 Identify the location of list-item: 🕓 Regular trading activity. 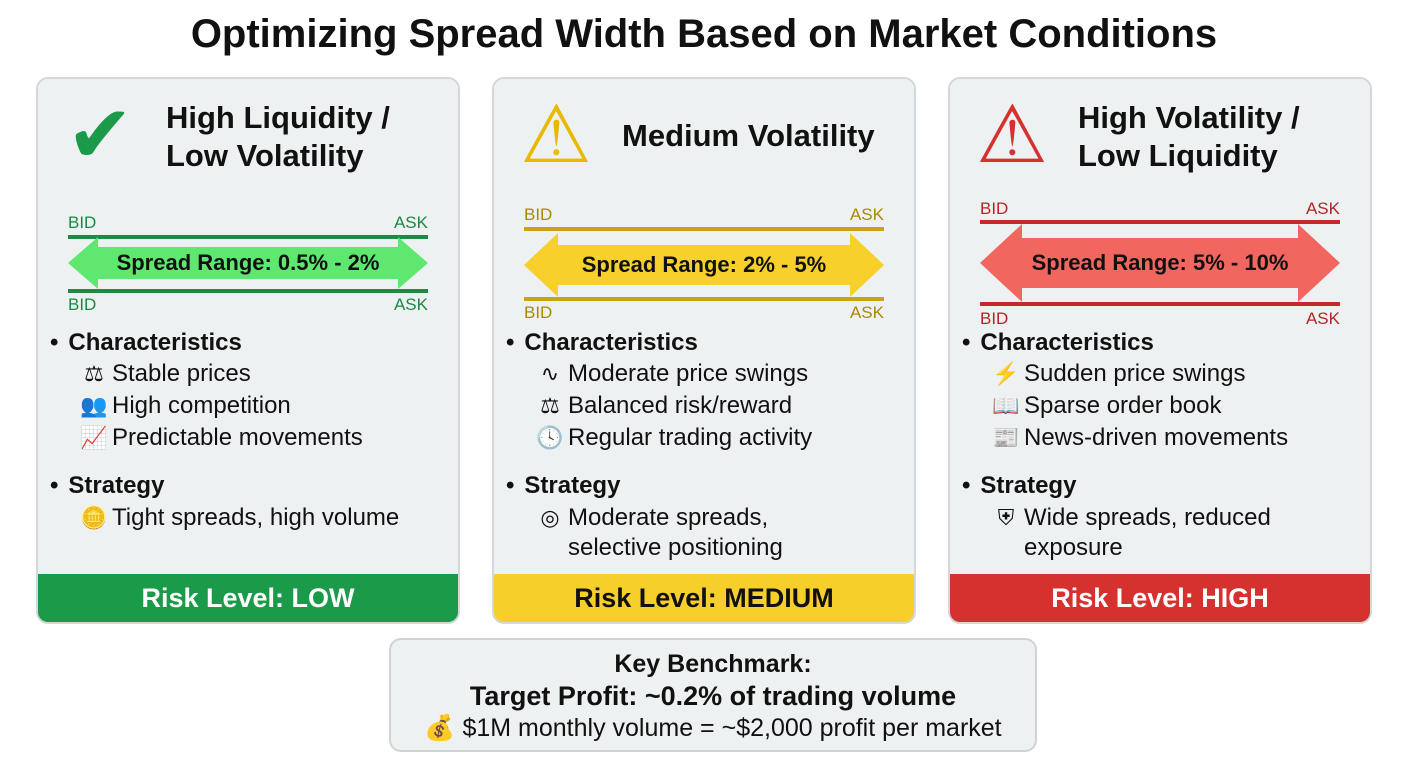
(672, 438).